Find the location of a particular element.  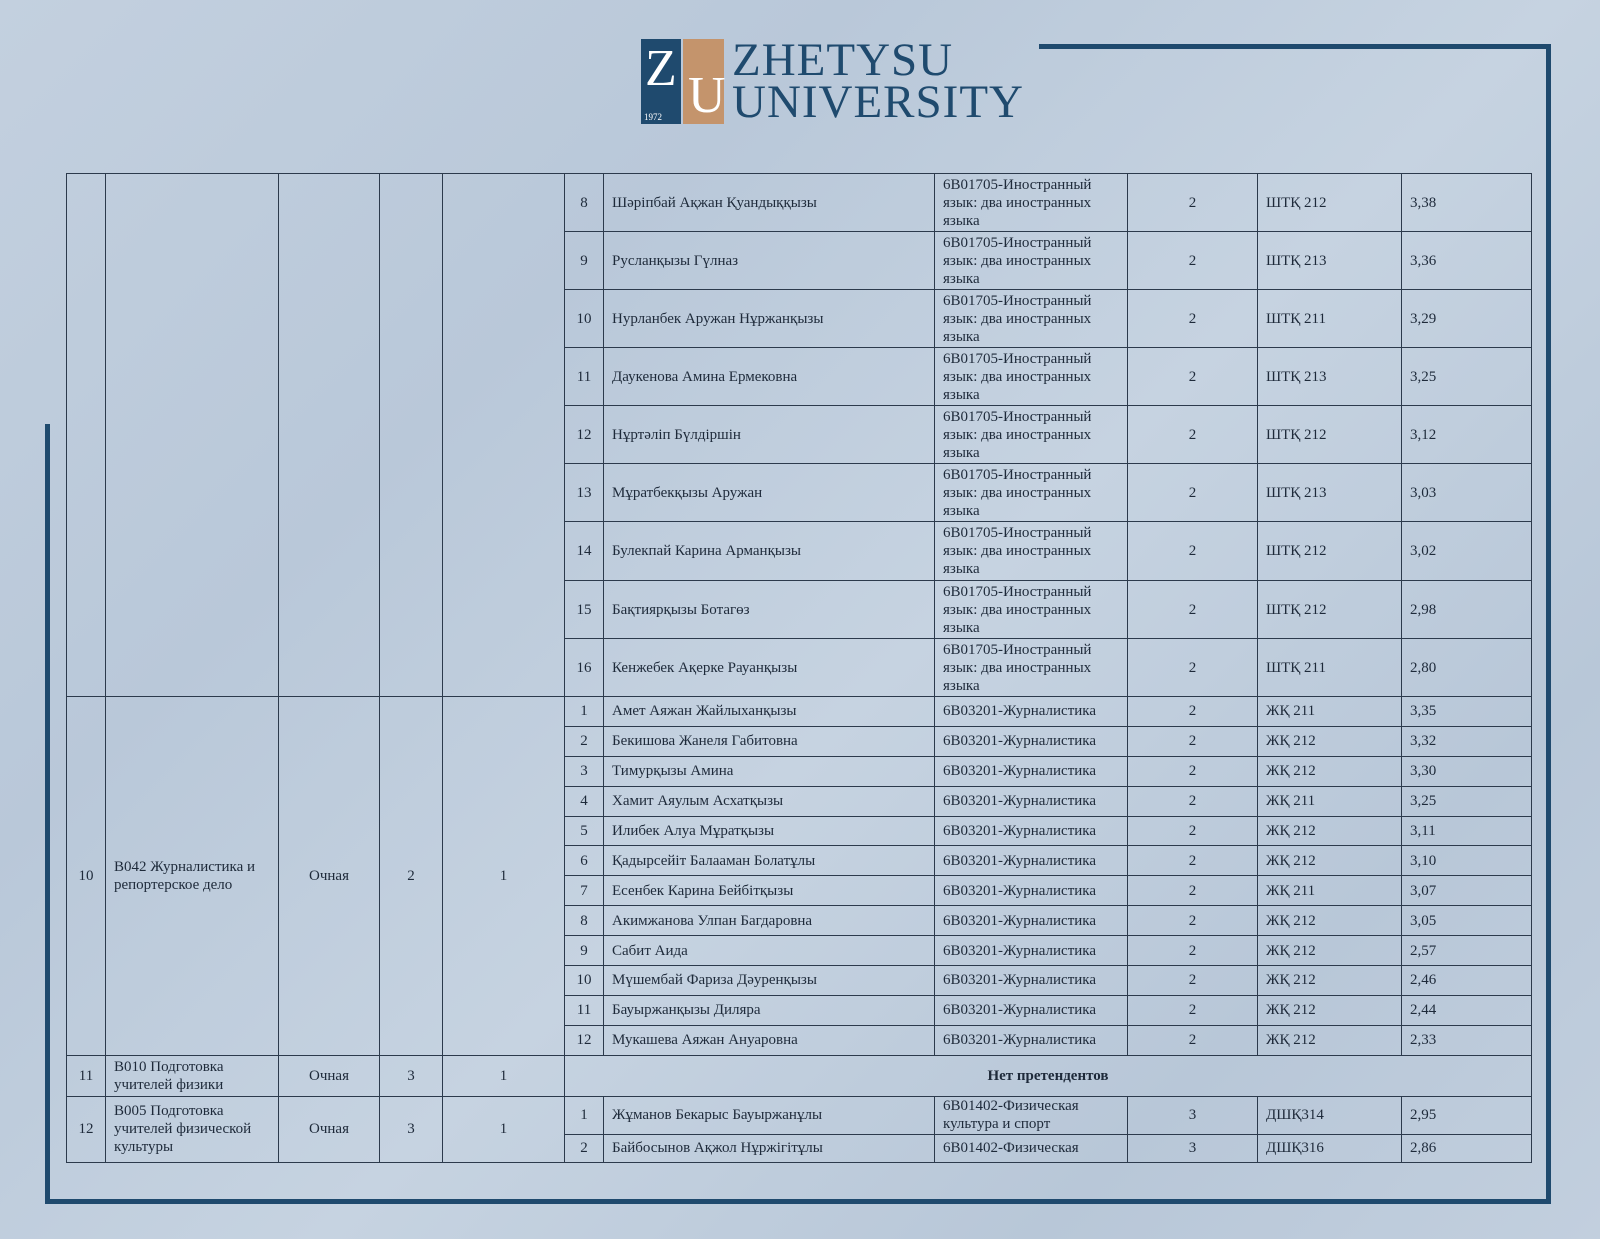

student-name: Илибек Алуа Мұратқызы is located at coordinates (769, 831).